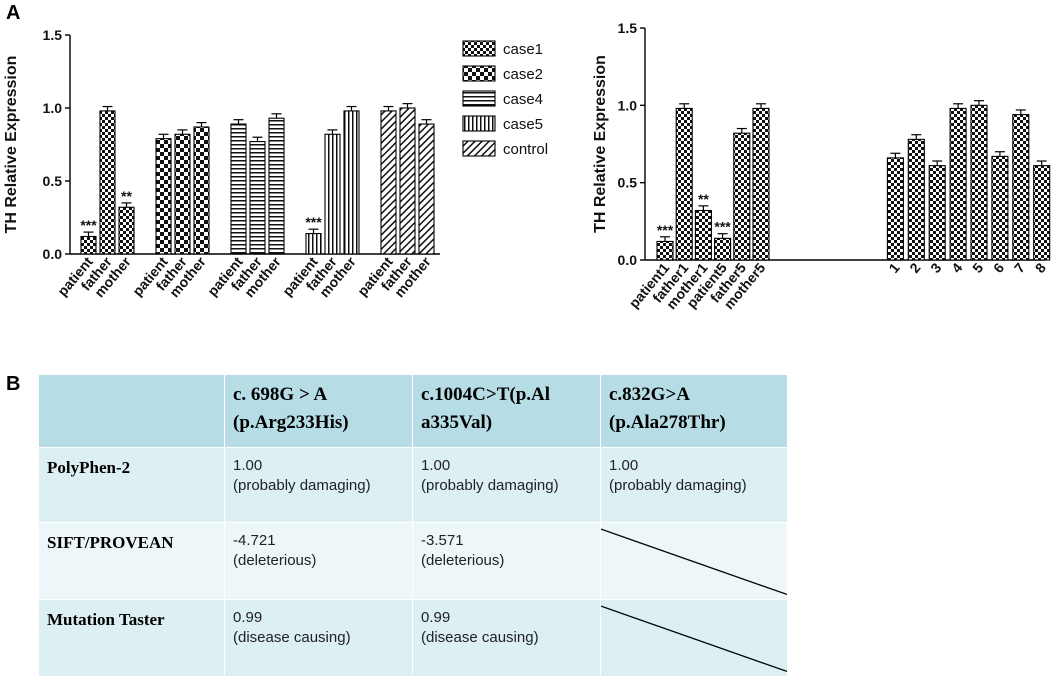 The image size is (1052, 677). Describe the element at coordinates (523, 49) in the screenshot. I see `legend-label: case1` at that location.